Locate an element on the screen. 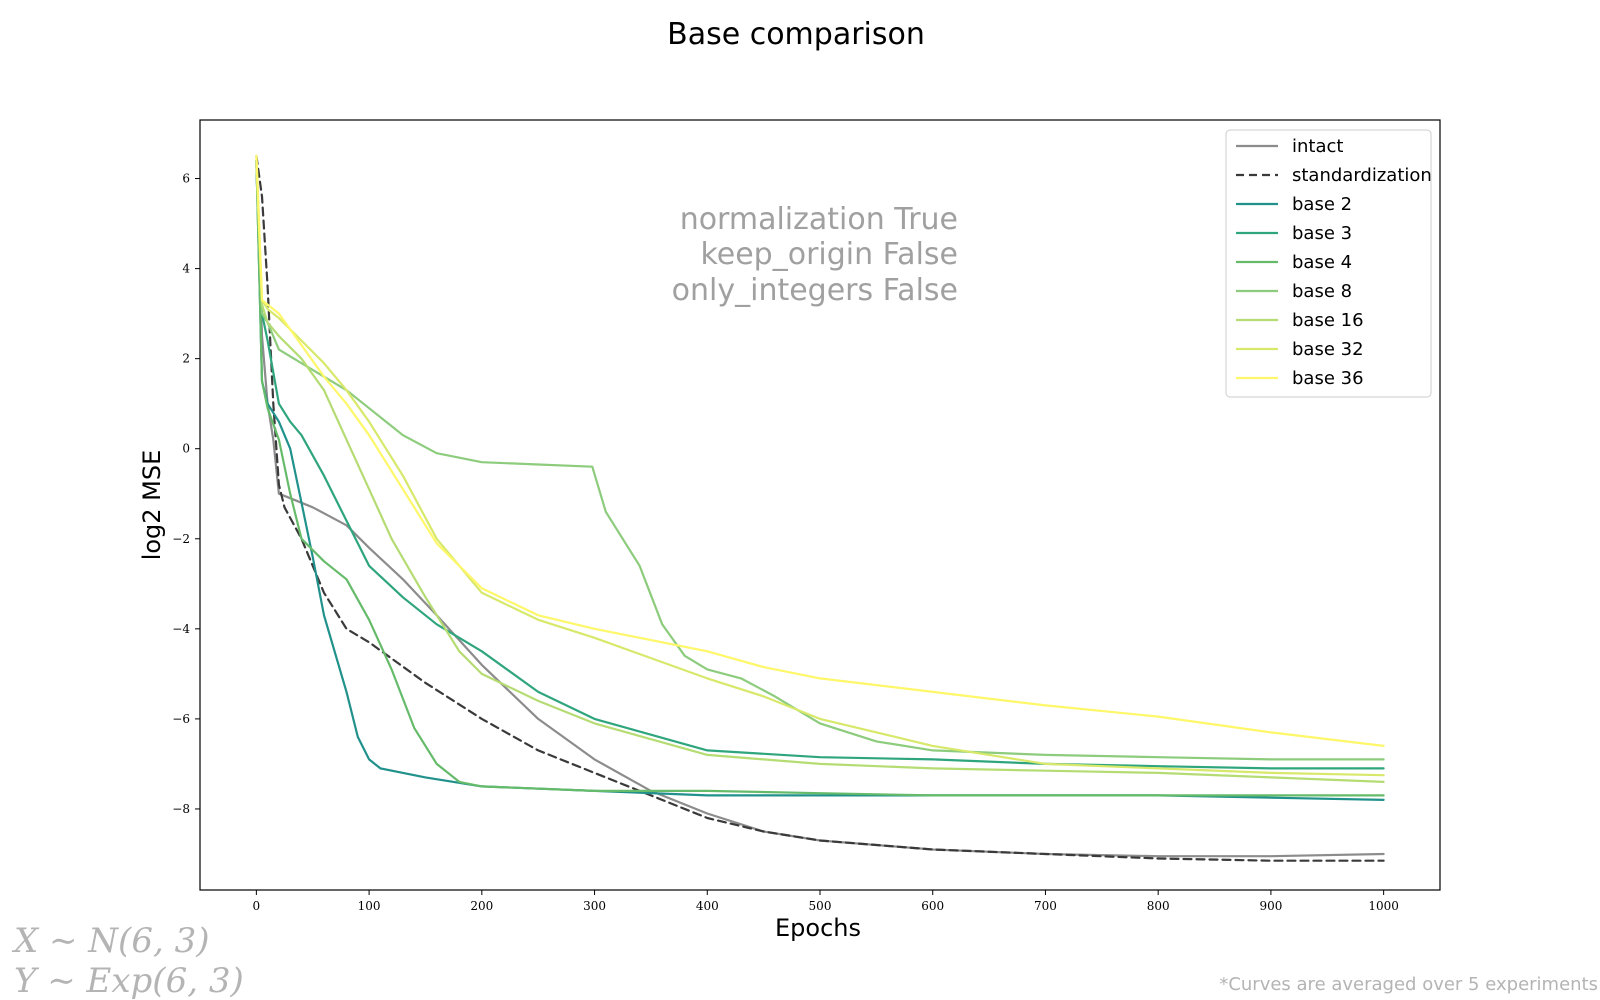 This screenshot has width=1600, height=1000. x-axis-ticks: 0 100 200 300 400 500 600 700 800 900 1000 is located at coordinates (826, 901).